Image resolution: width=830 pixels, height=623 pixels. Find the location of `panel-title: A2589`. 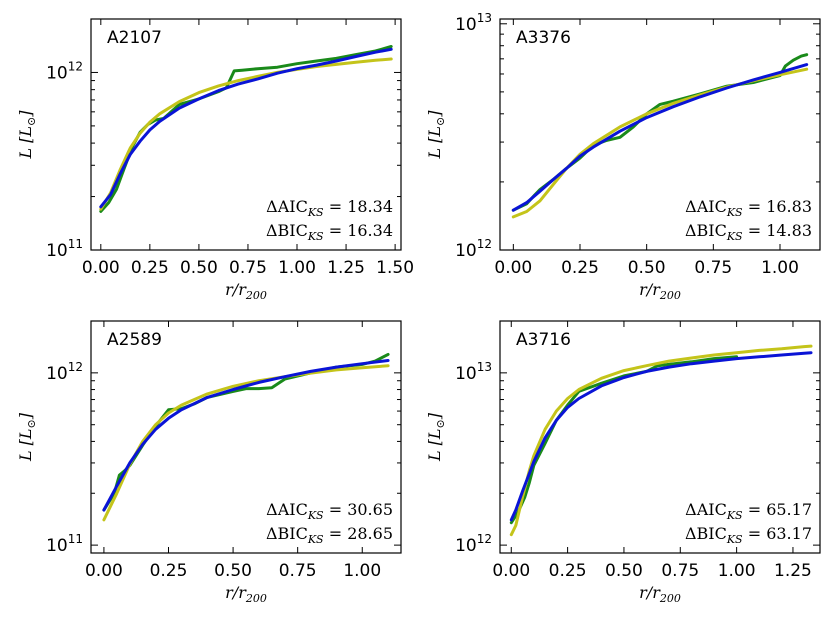

panel-title: A2589 is located at coordinates (134, 340).